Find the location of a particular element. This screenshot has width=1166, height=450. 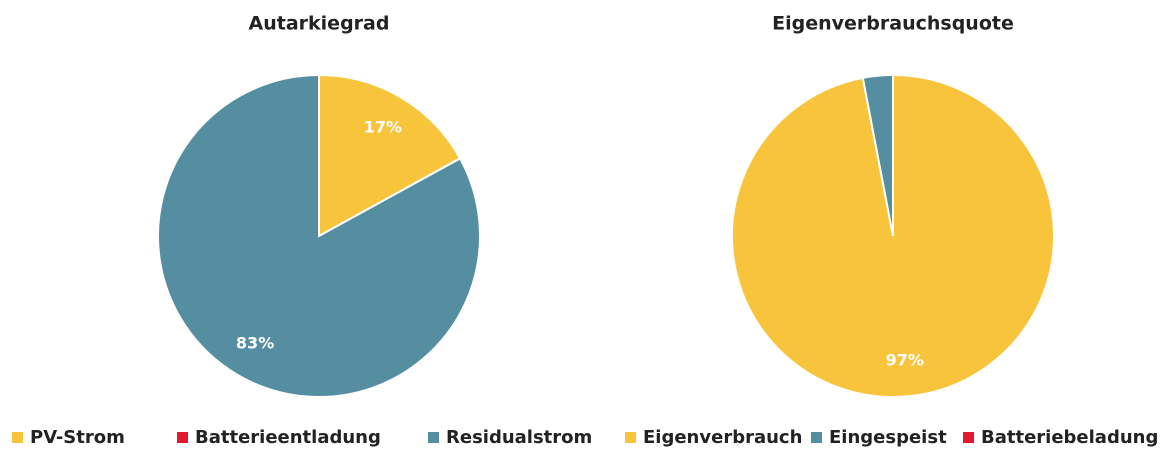

legend-label: Residualstrom is located at coordinates (519, 437).